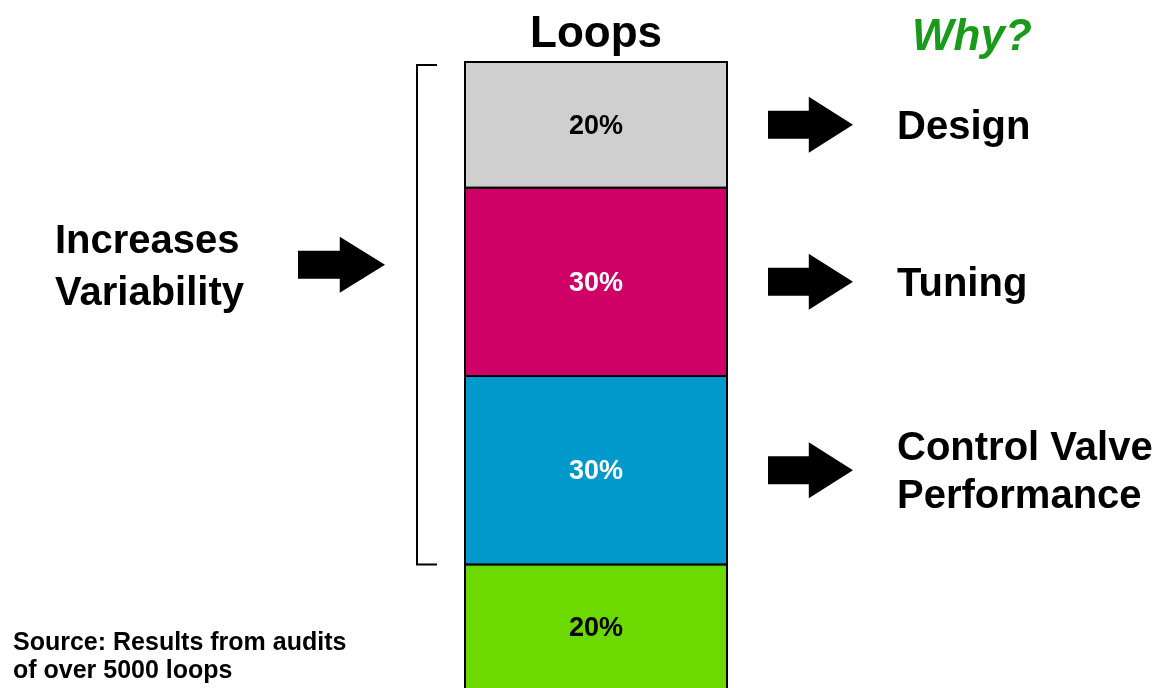 This screenshot has width=1171, height=688. What do you see at coordinates (596, 31) in the screenshot?
I see `x-tick-label: Loops` at bounding box center [596, 31].